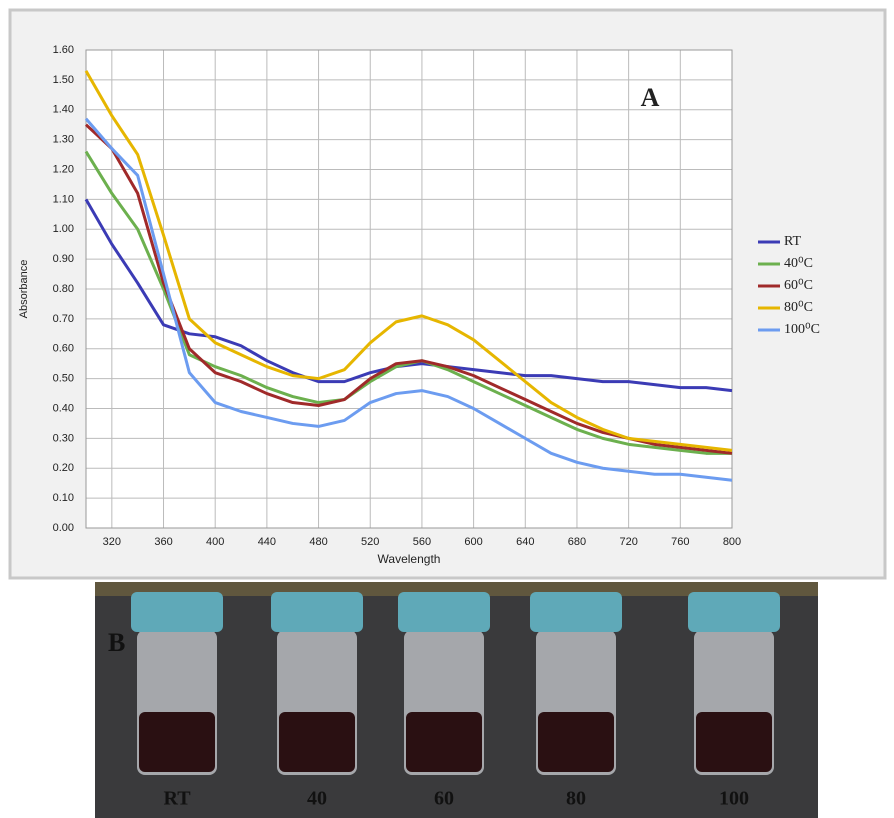  Describe the element at coordinates (63, 169) in the screenshot. I see `y-tick-label: 1.20` at that location.